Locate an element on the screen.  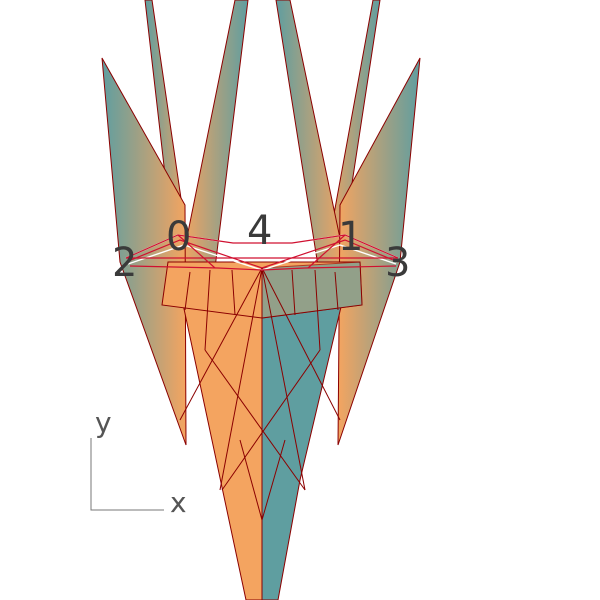
node-label-2: 2 is located at coordinates (124, 263).